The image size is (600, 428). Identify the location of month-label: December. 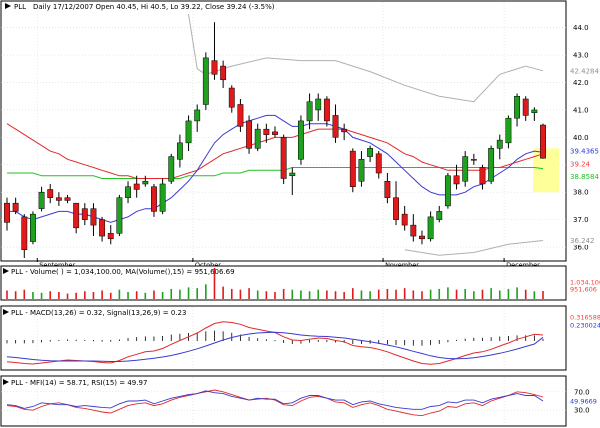
(523, 265).